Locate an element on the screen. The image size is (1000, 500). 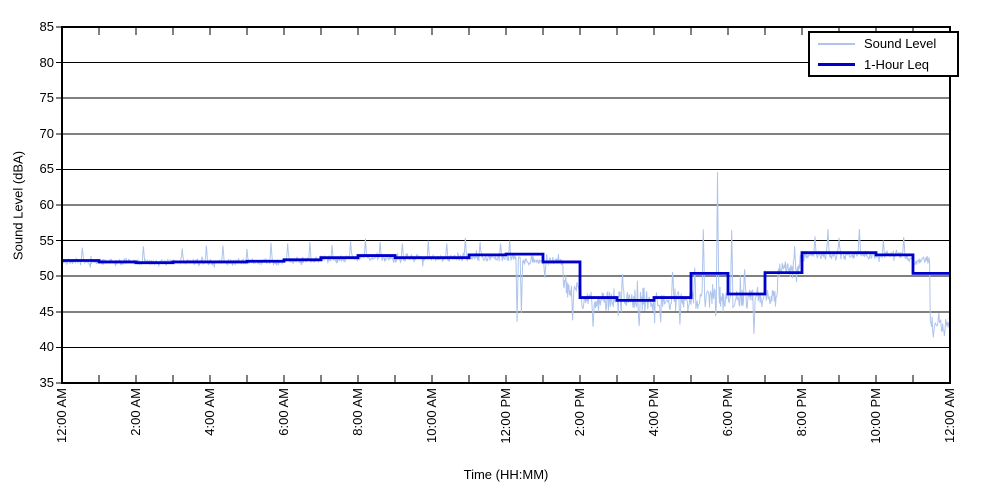
y-tick-label: 80 is located at coordinates (46, 62).